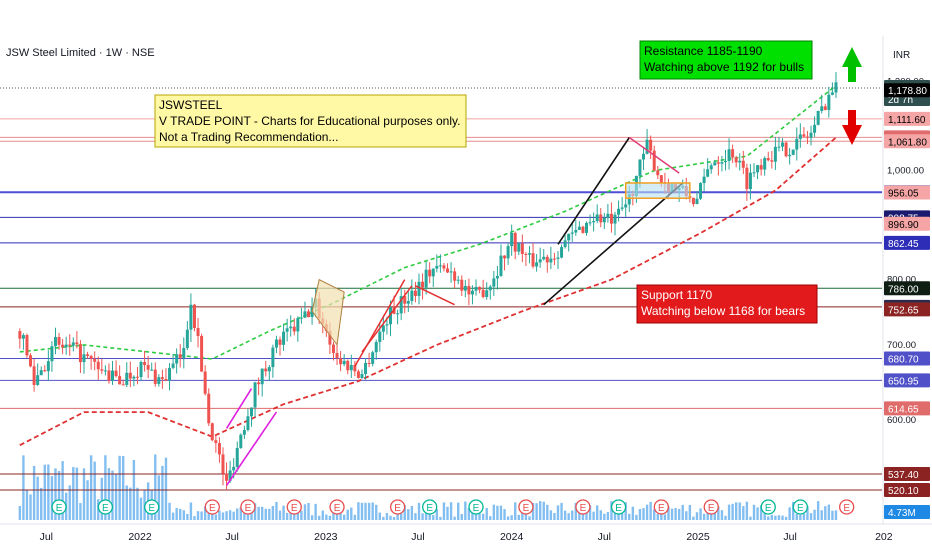  What do you see at coordinates (900, 100) in the screenshot?
I see `price-label-subtext: 2d 7h` at bounding box center [900, 100].